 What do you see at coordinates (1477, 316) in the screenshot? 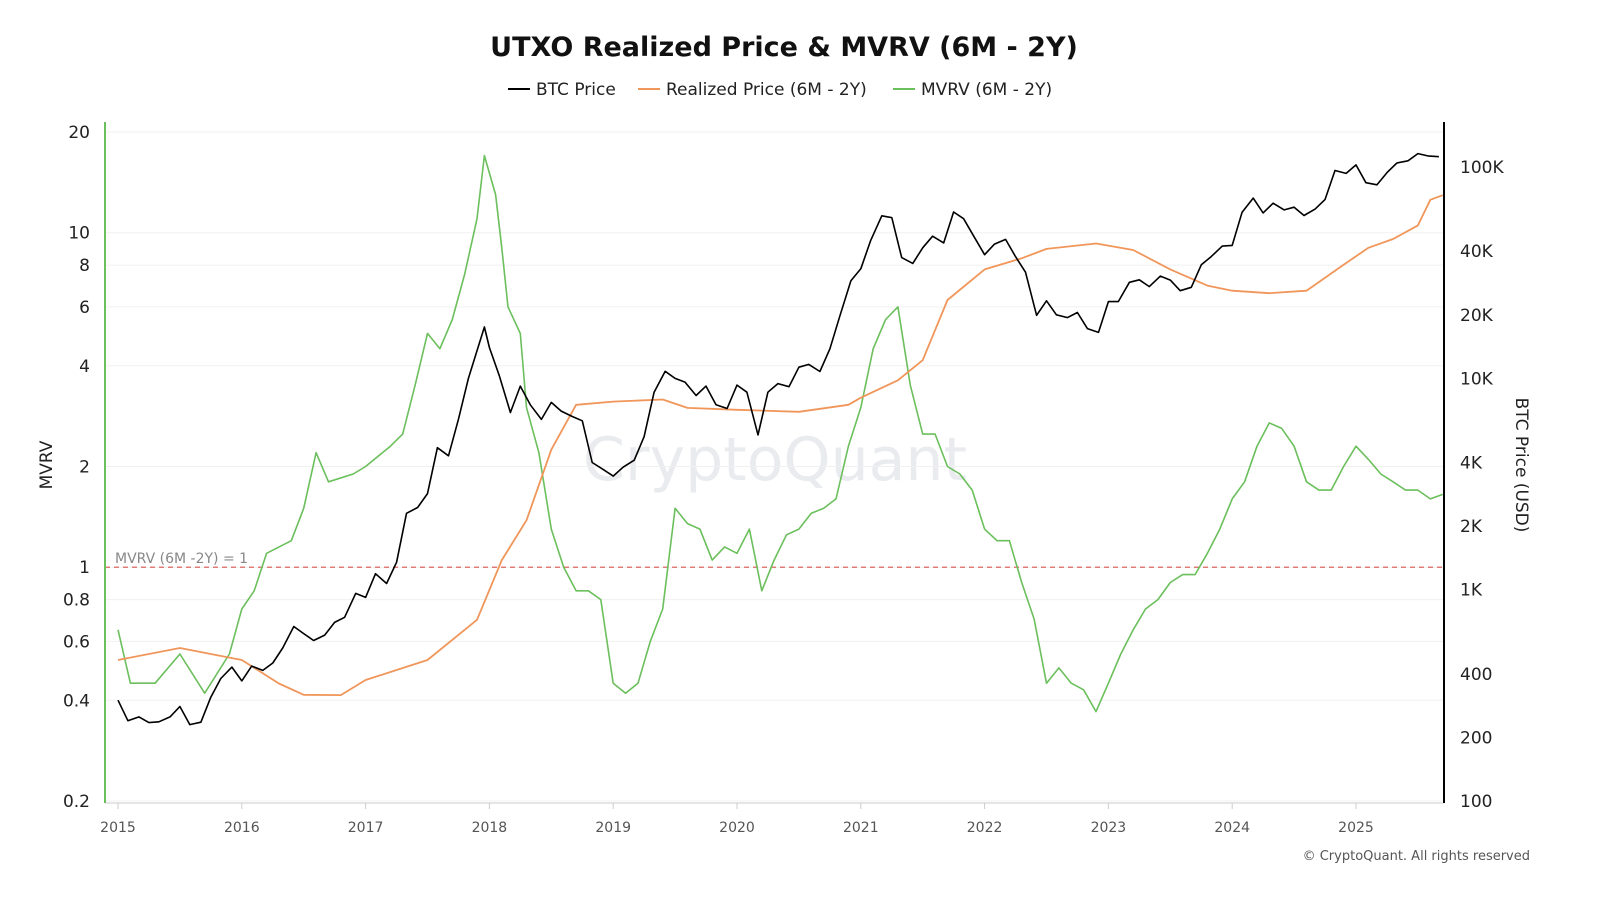
I see `y-right-tick-label: 20K` at bounding box center [1477, 316].